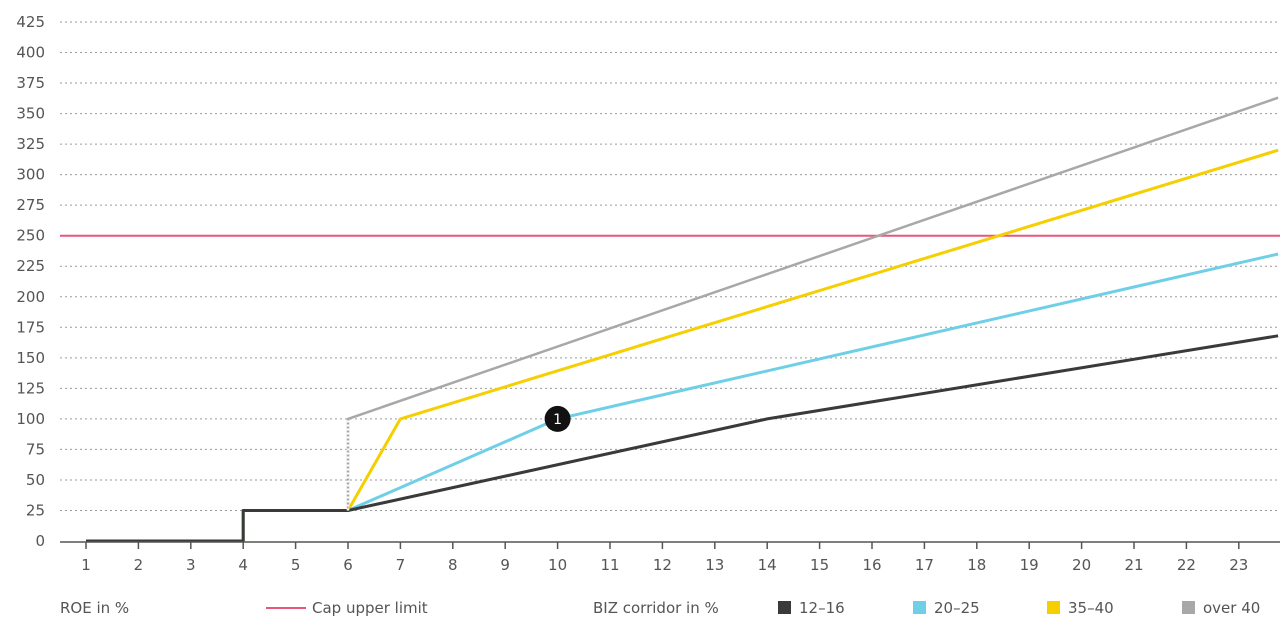 The width and height of the screenshot is (1280, 623). What do you see at coordinates (714, 565) in the screenshot?
I see `x-tick-label-13: 13` at bounding box center [714, 565].